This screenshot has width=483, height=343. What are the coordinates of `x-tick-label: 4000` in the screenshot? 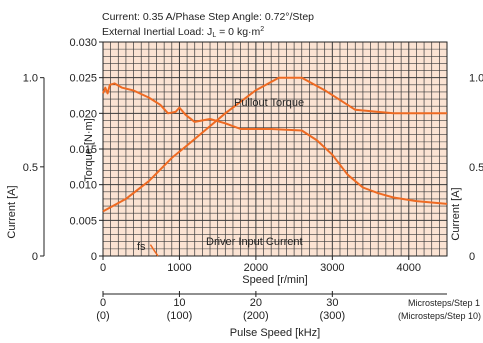 It's located at (409, 268).